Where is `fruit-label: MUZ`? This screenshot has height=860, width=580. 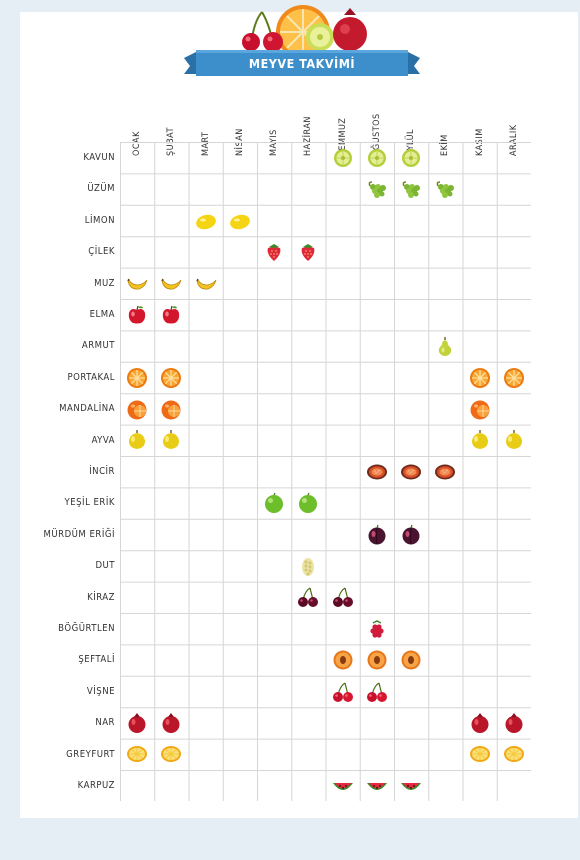 fruit-label: MUZ is located at coordinates (104, 283).